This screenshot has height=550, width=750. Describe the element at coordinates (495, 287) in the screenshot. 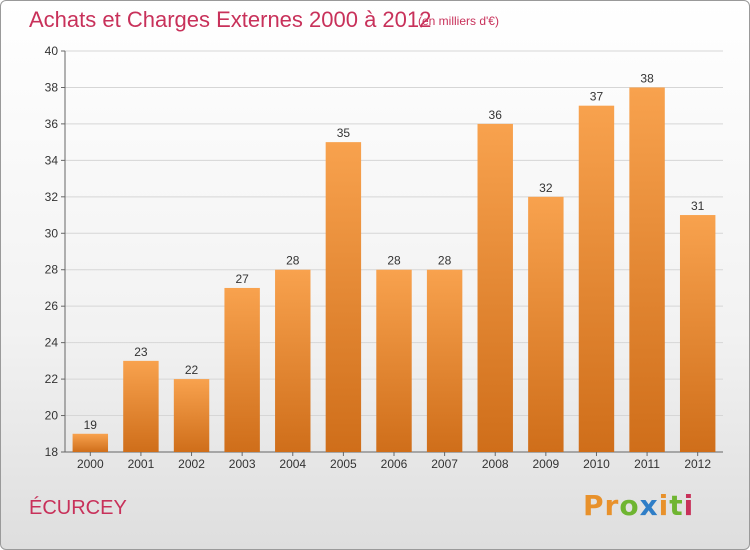

I see `bar-2008` at that location.